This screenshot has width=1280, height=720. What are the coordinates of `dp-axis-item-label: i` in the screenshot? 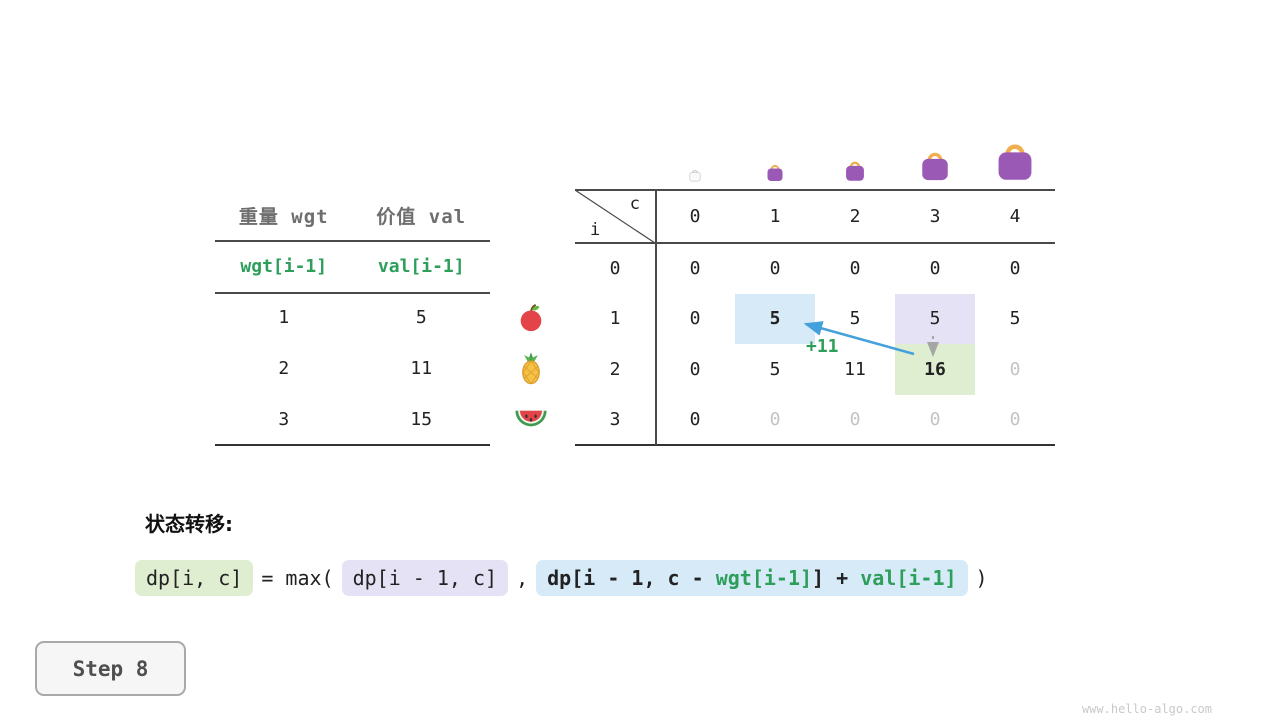 It's located at (595, 230).